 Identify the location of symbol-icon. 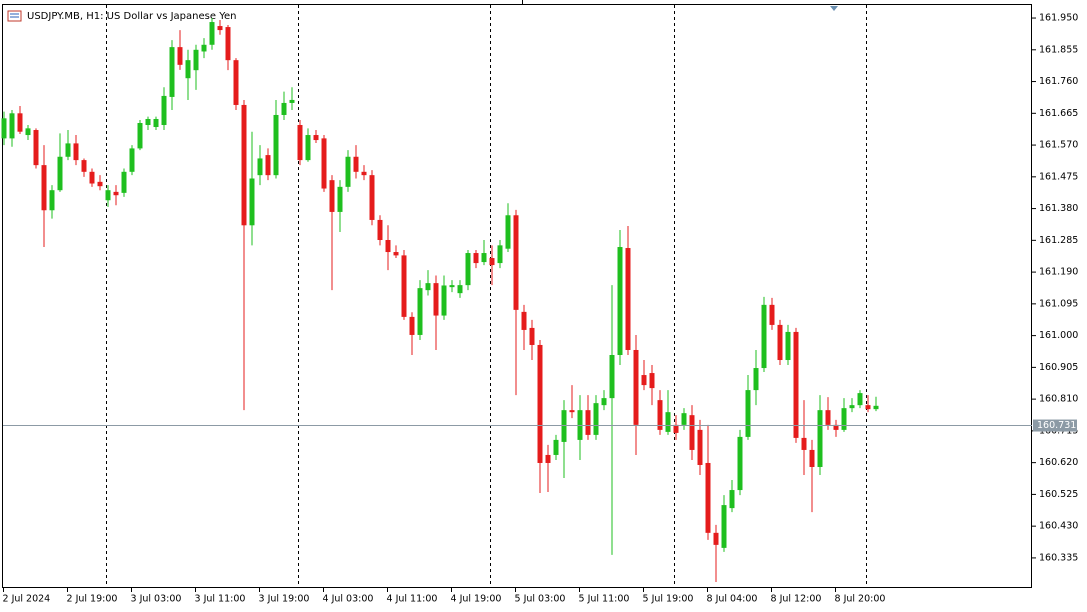
(14, 16).